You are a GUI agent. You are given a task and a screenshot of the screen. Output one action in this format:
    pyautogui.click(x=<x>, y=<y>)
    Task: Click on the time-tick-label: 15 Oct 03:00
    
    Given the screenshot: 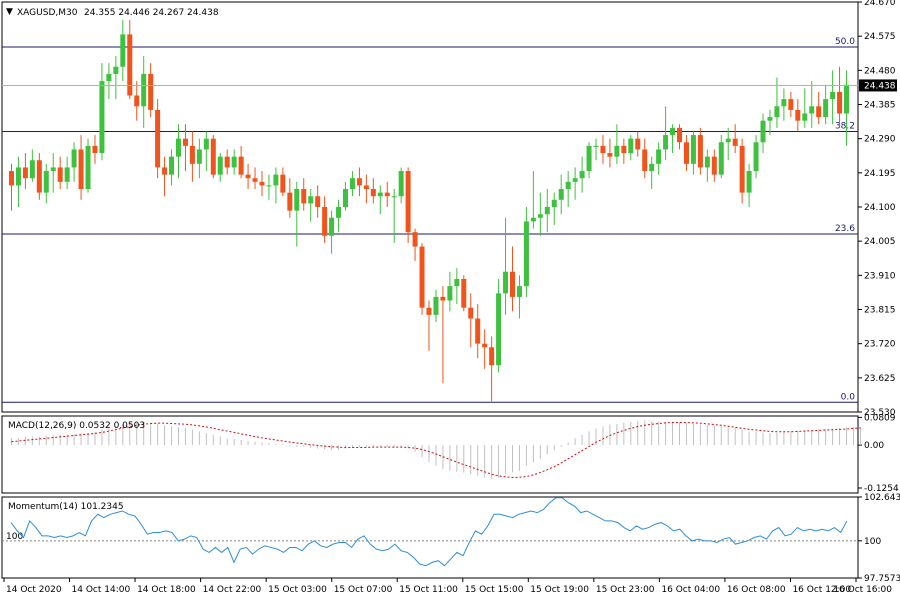 What is the action you would take?
    pyautogui.click(x=297, y=590)
    